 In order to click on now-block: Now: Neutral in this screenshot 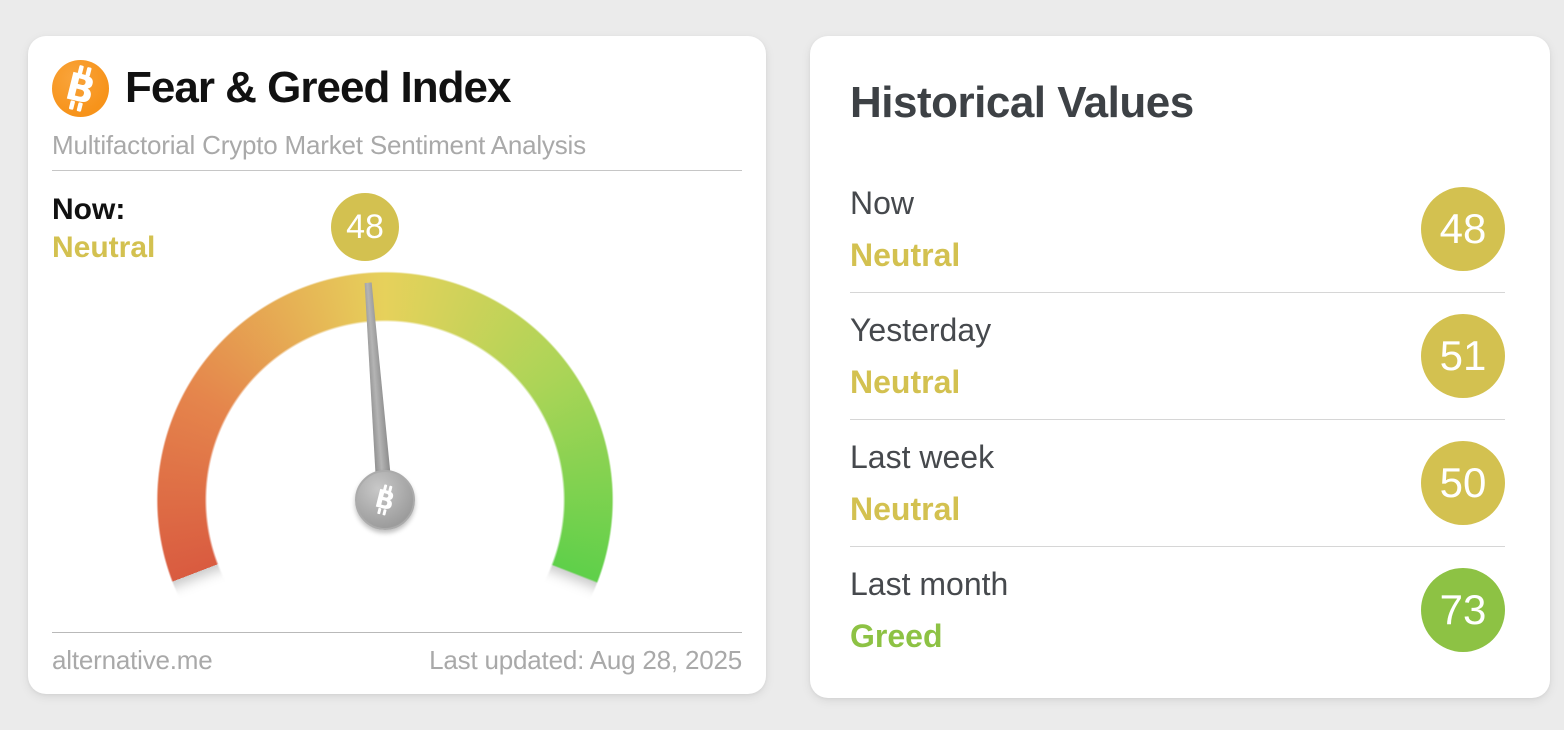, I will do `click(103, 229)`.